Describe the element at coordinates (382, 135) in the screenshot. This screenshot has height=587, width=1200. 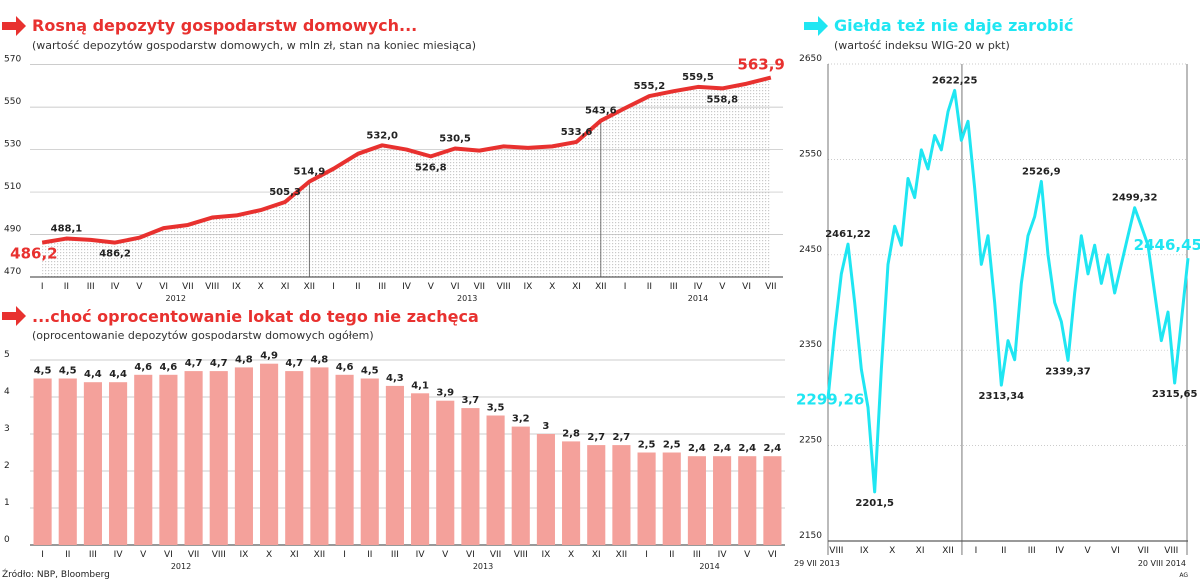
I see `value-label: 532,0` at that location.